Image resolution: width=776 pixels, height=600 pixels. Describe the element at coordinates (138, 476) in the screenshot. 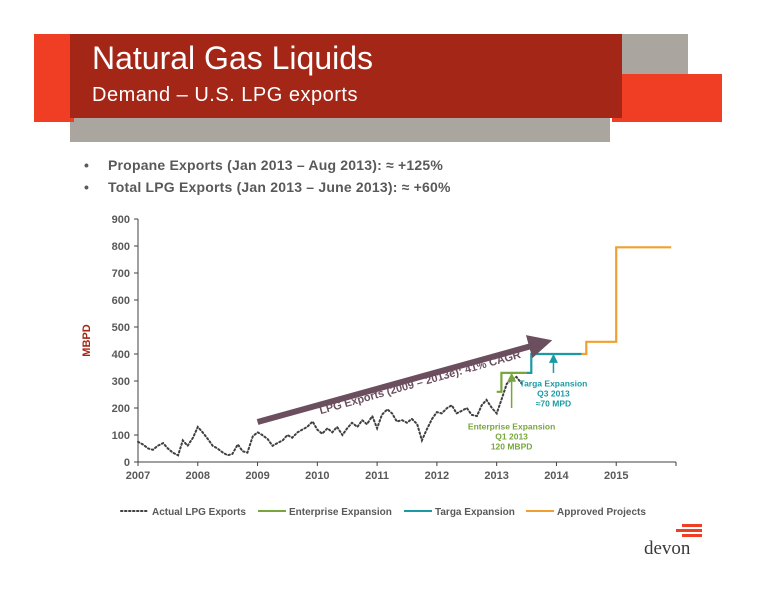

I see `x-tick-label: 2007` at that location.